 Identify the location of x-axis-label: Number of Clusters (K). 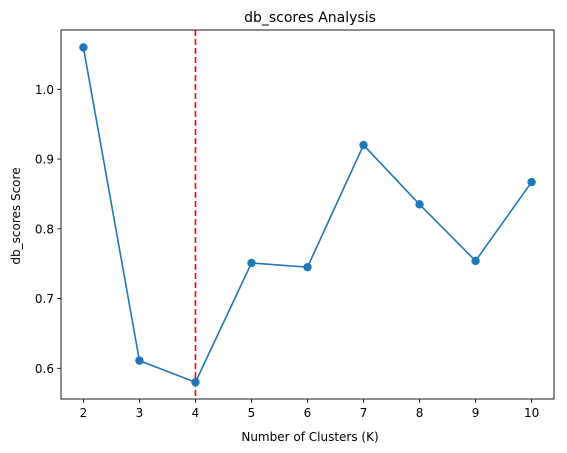
(309, 437).